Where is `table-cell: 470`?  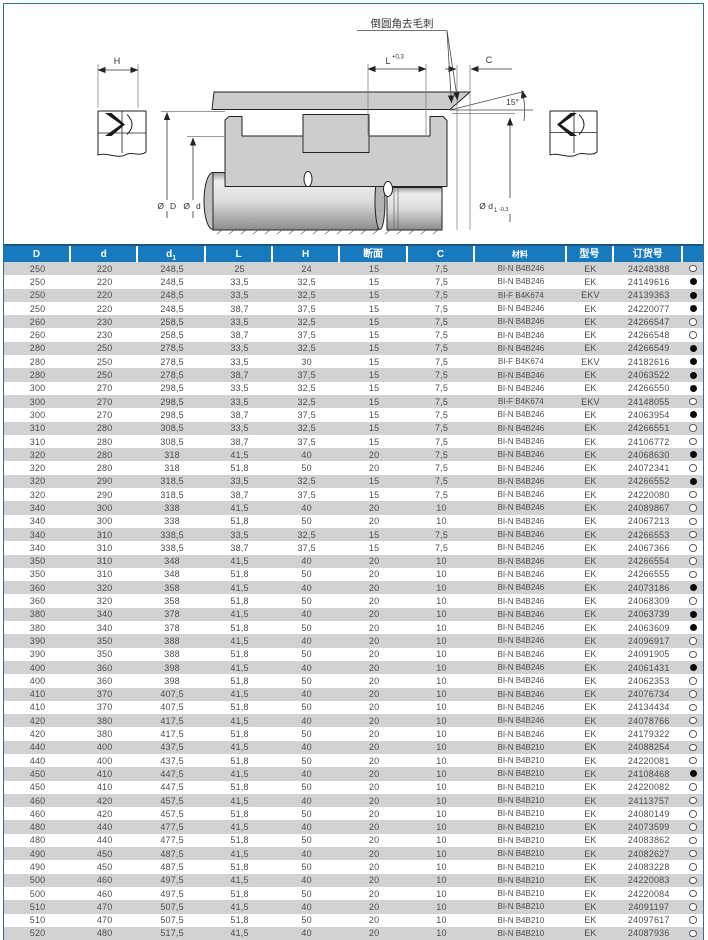
table-cell: 470 is located at coordinates (104, 920).